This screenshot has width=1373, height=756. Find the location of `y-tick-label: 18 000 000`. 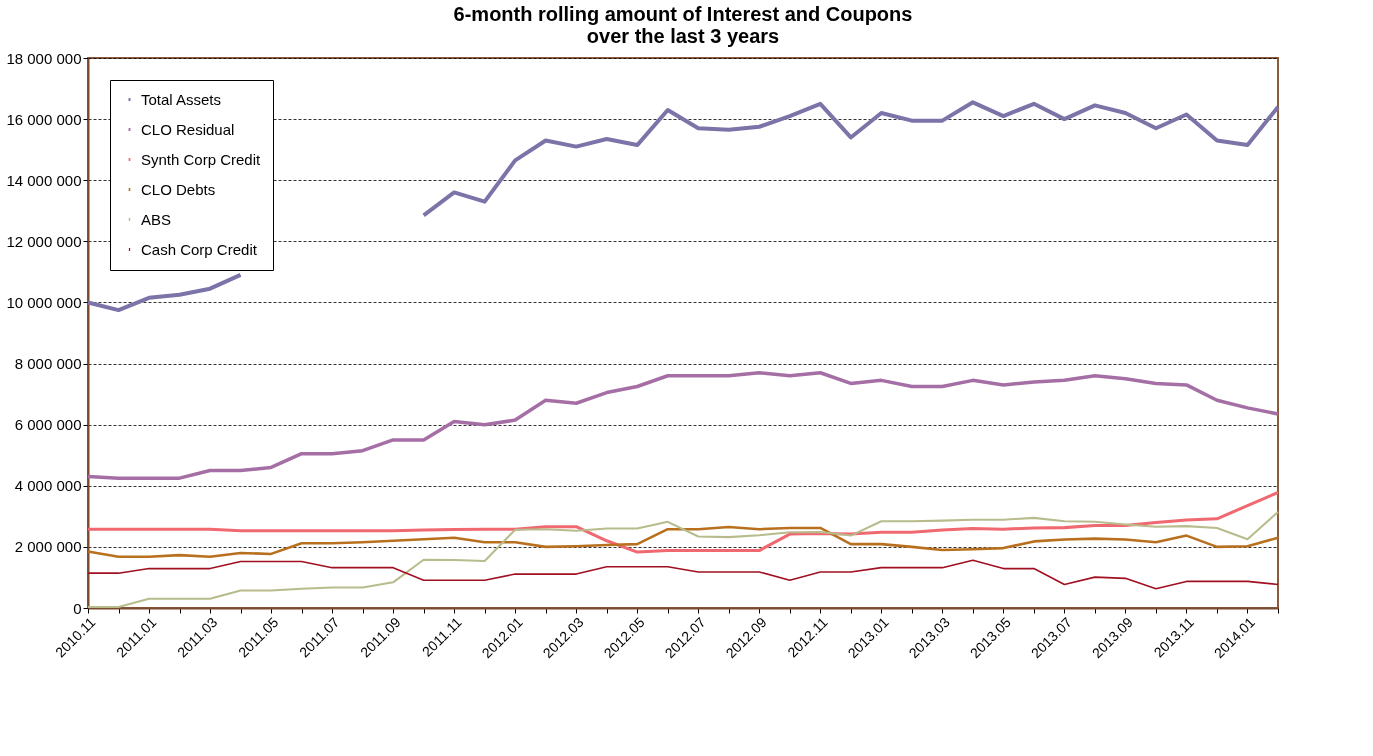

y-tick-label: 18 000 000 is located at coordinates (44, 58).